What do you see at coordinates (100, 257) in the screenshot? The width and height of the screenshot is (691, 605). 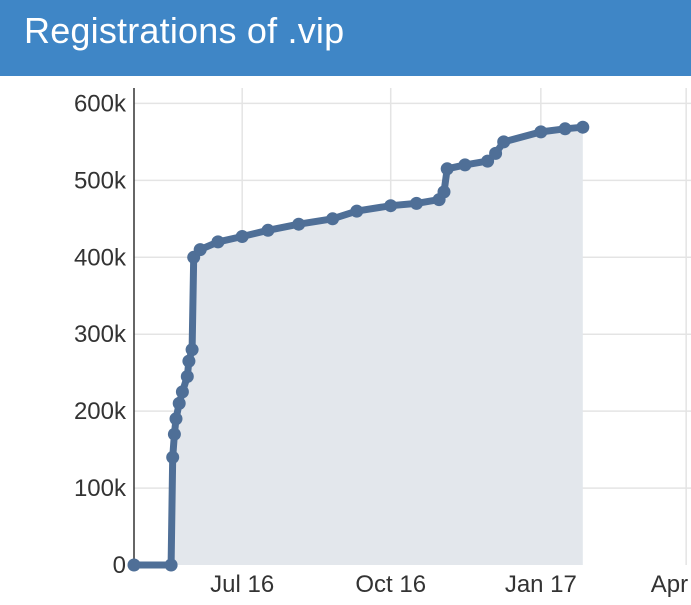 I see `y-tick-label: 400k` at bounding box center [100, 257].